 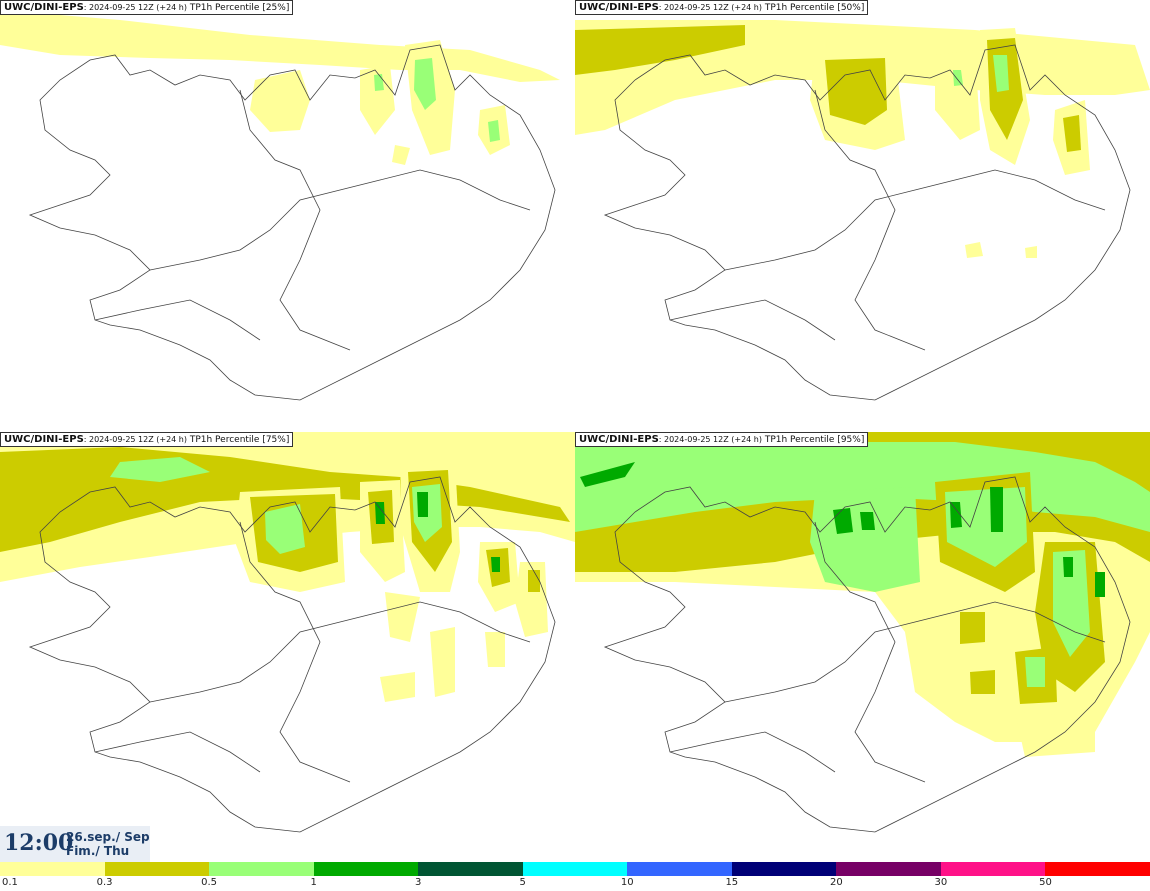 What do you see at coordinates (522, 882) in the screenshot?
I see `legend-label: 5` at bounding box center [522, 882].